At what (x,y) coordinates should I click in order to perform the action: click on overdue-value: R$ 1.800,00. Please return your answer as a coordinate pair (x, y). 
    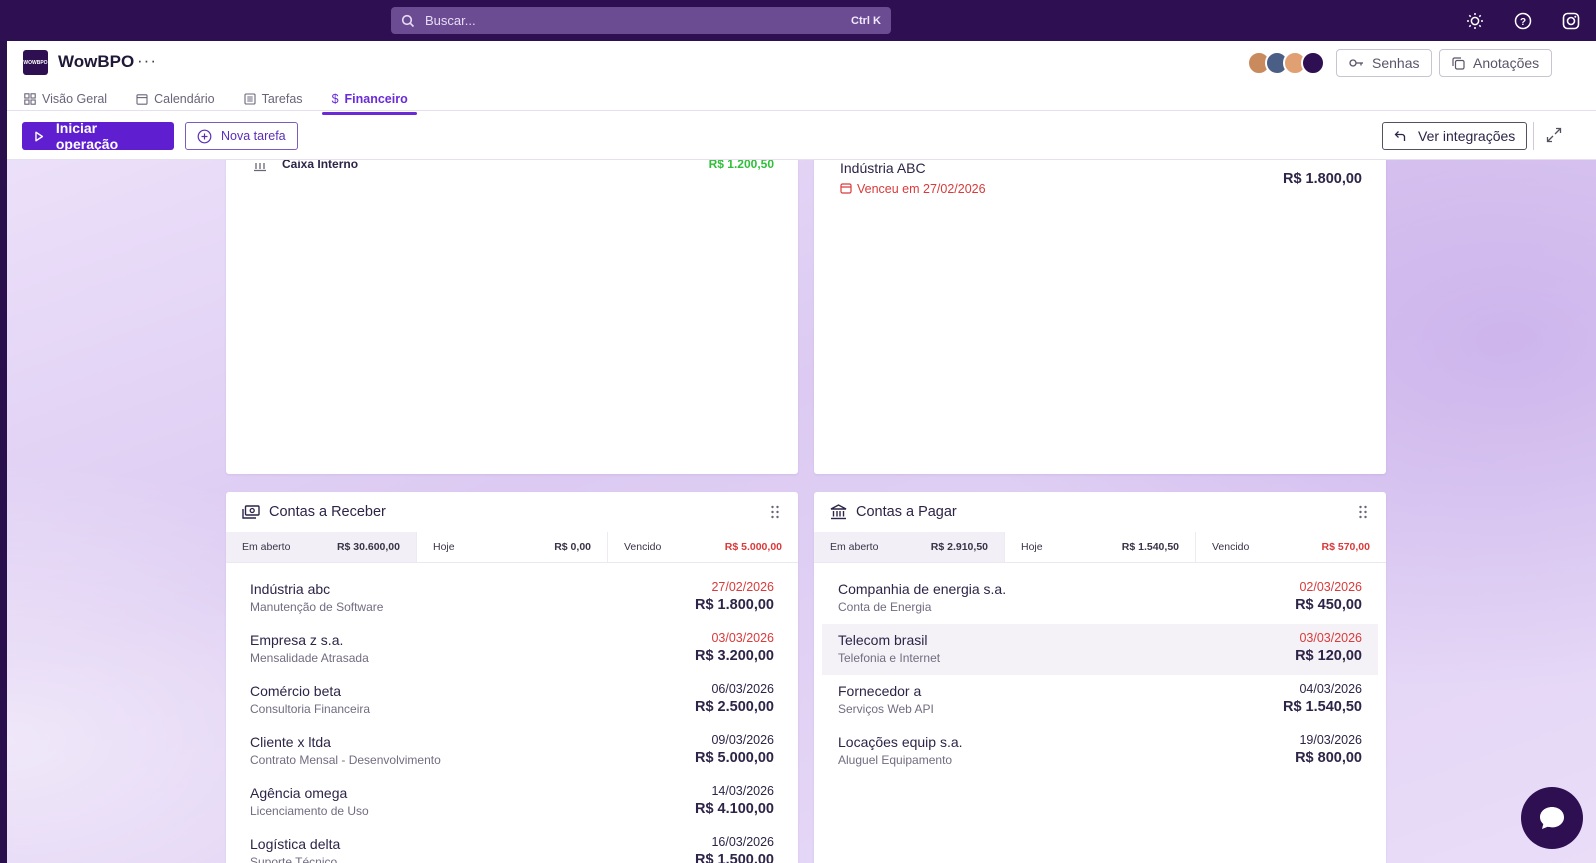
    Looking at the image, I should click on (1322, 179).